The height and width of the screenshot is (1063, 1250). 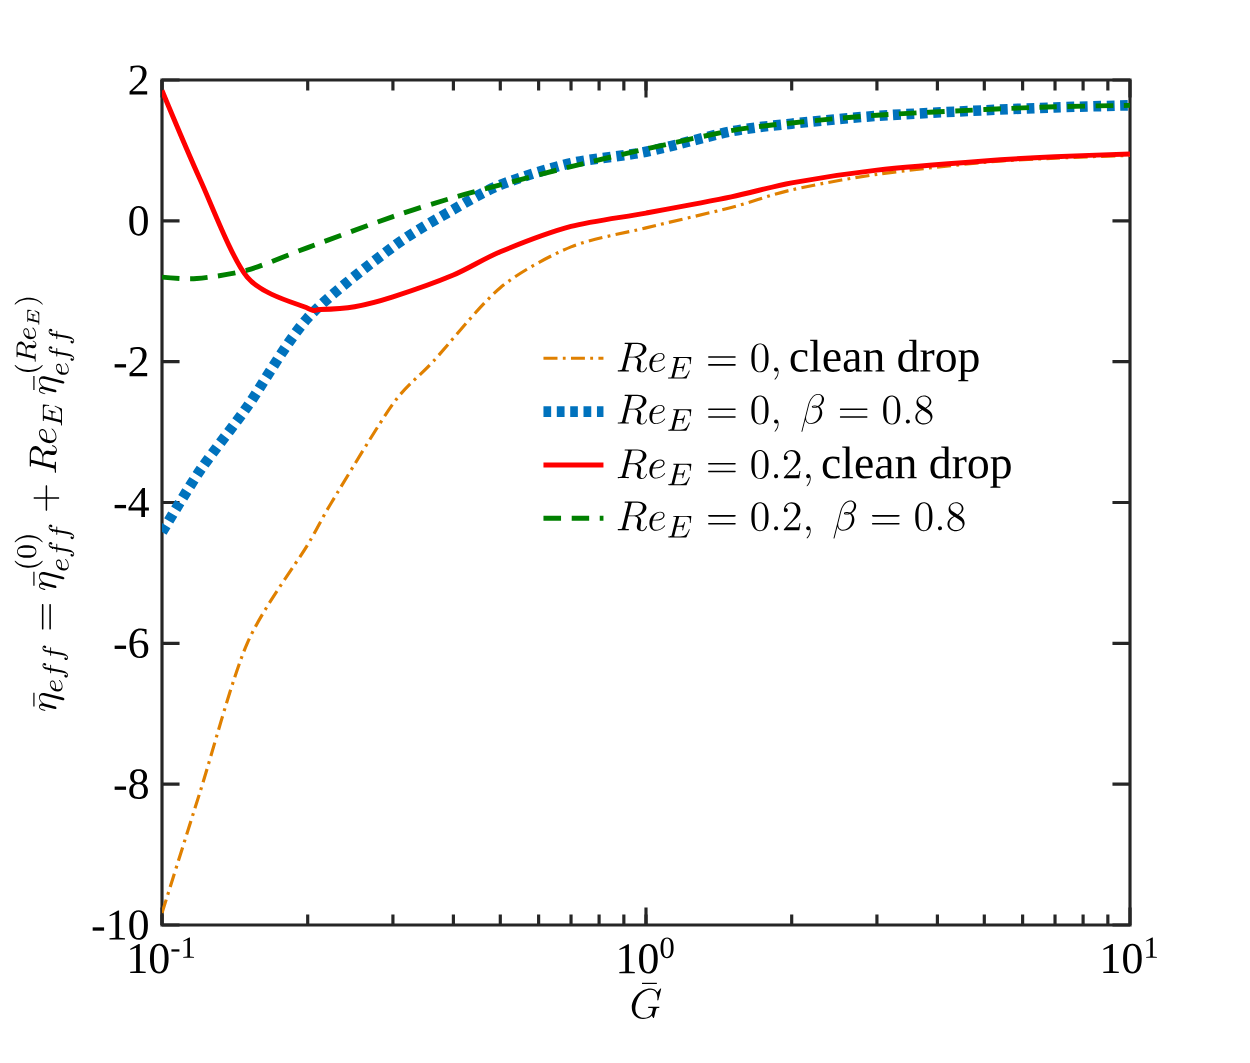 I want to click on x-tick-label: 10$^{0}$, so click(x=646, y=955).